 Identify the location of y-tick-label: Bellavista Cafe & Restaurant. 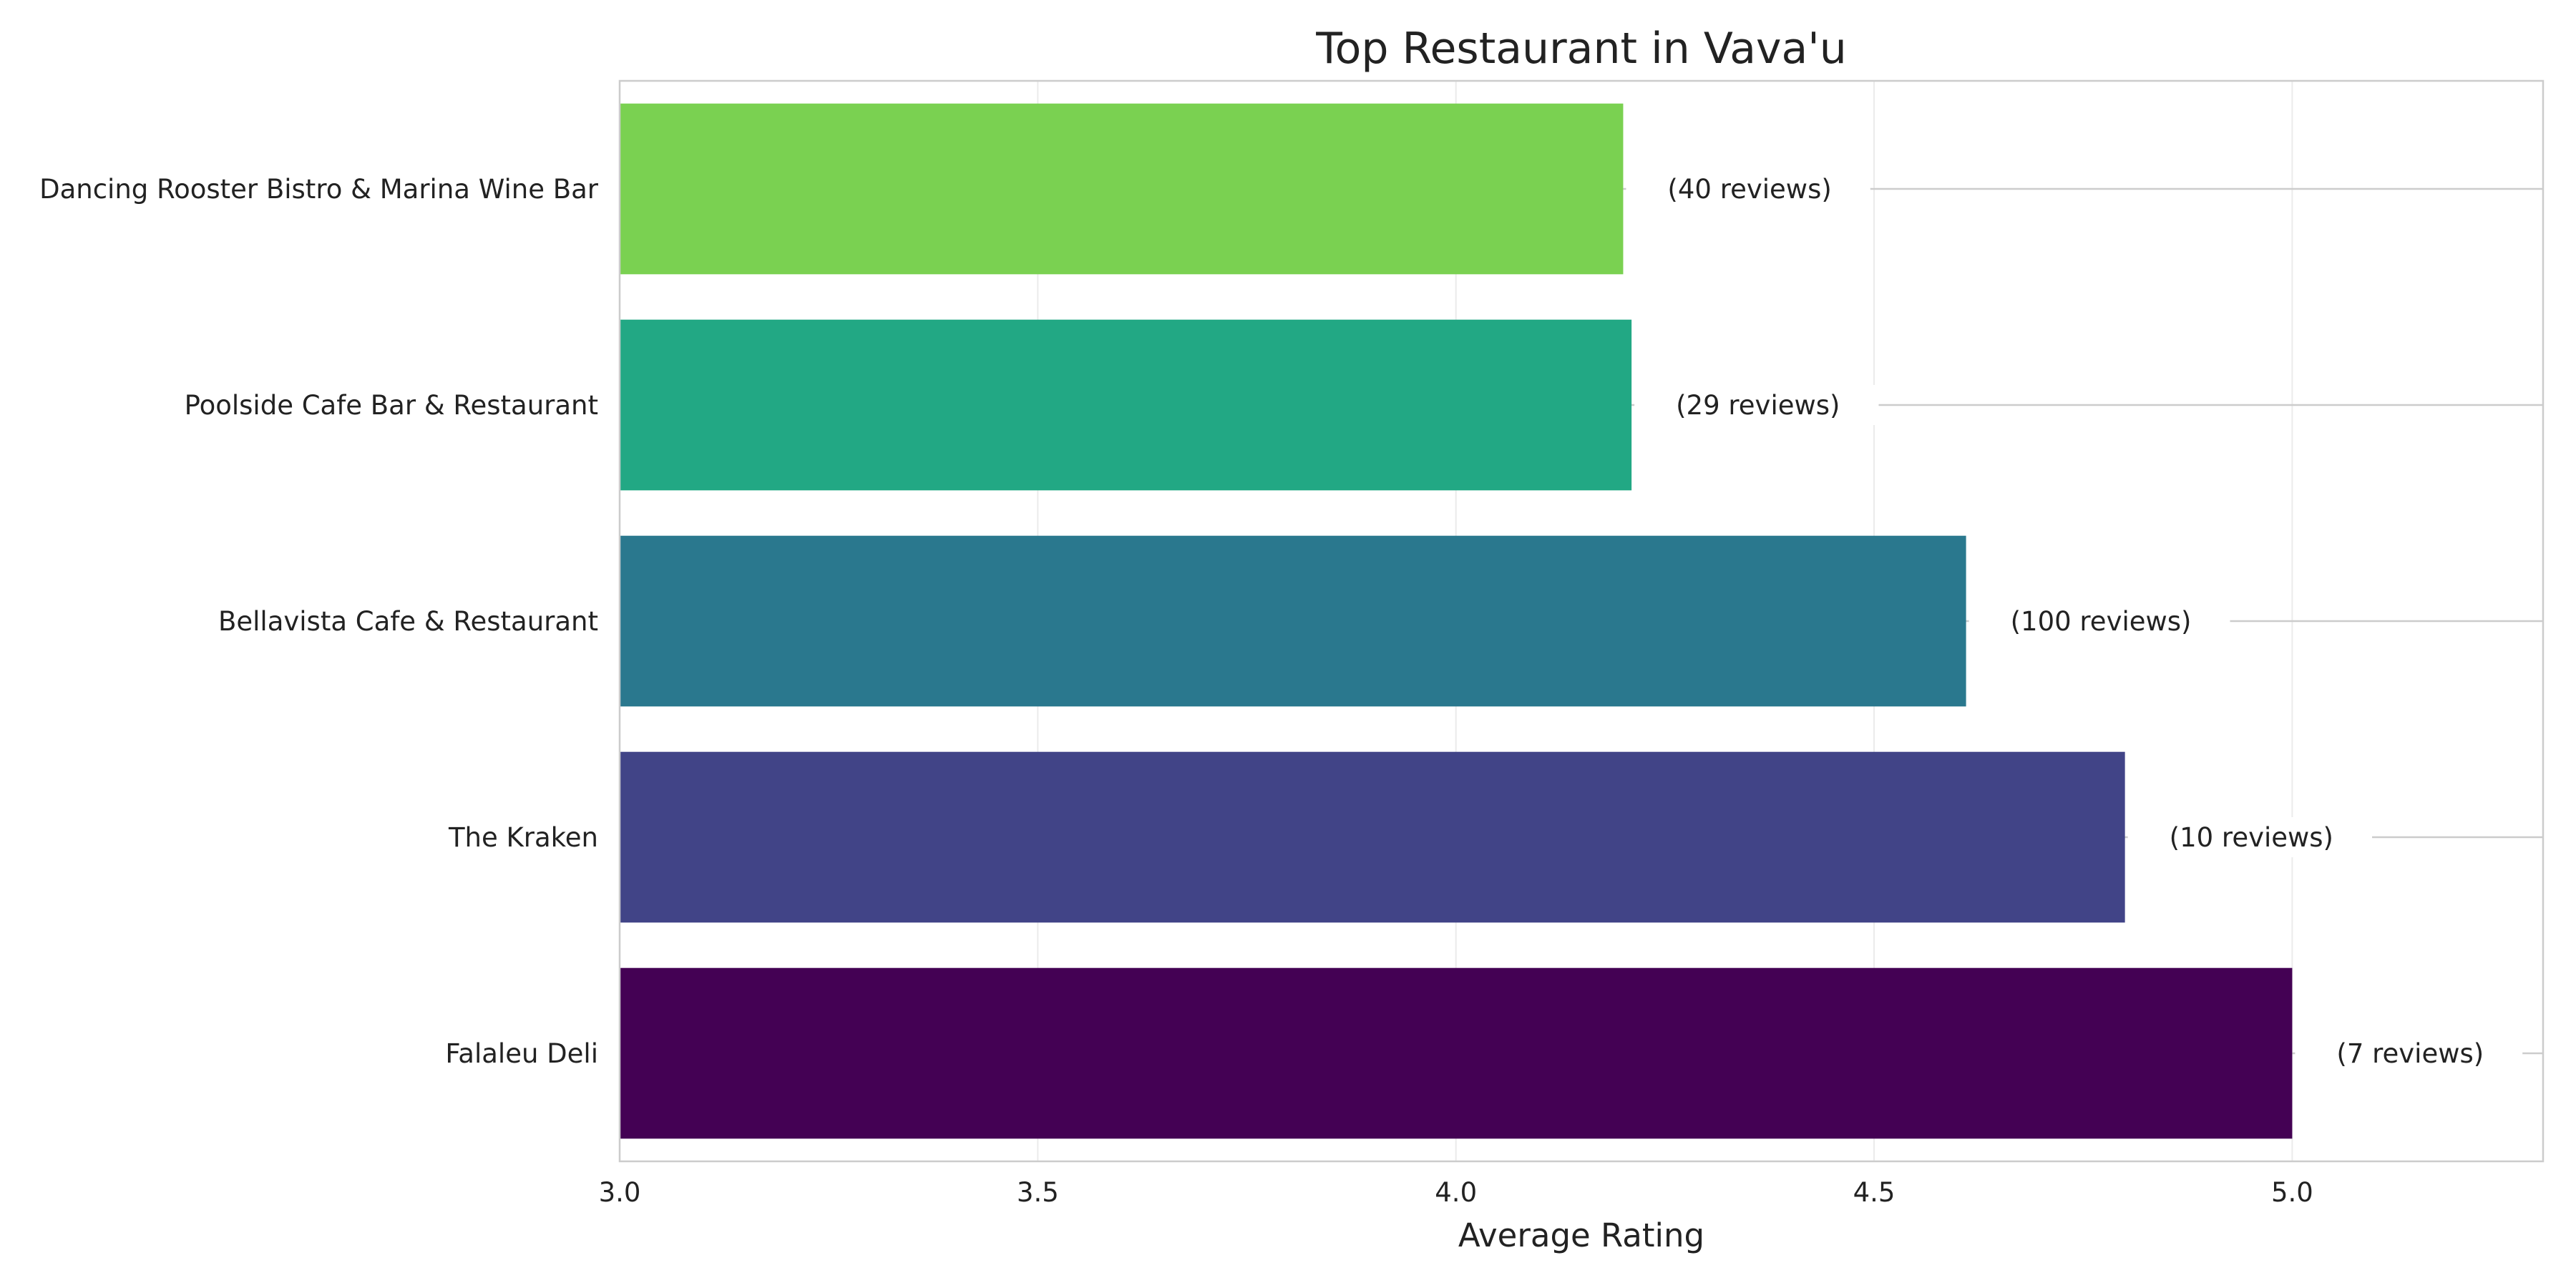
(408, 621).